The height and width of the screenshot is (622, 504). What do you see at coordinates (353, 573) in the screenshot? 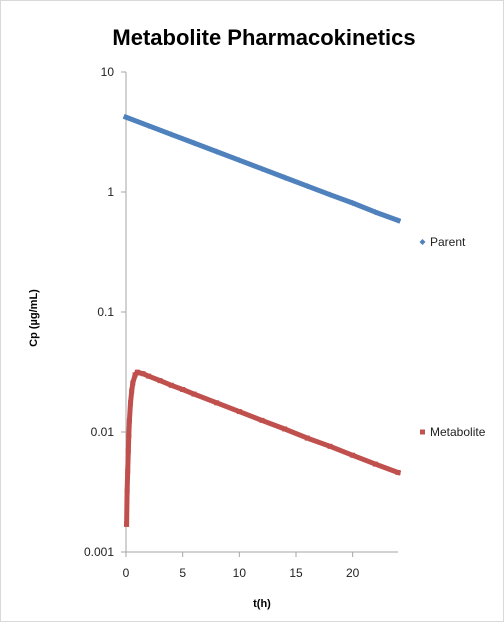
I see `x-tick-label: 20` at bounding box center [353, 573].